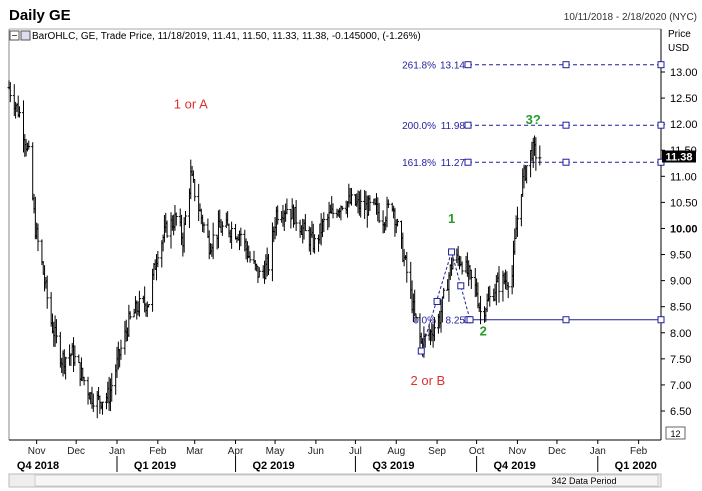  What do you see at coordinates (639, 451) in the screenshot?
I see `x-month-label: Feb` at bounding box center [639, 451].